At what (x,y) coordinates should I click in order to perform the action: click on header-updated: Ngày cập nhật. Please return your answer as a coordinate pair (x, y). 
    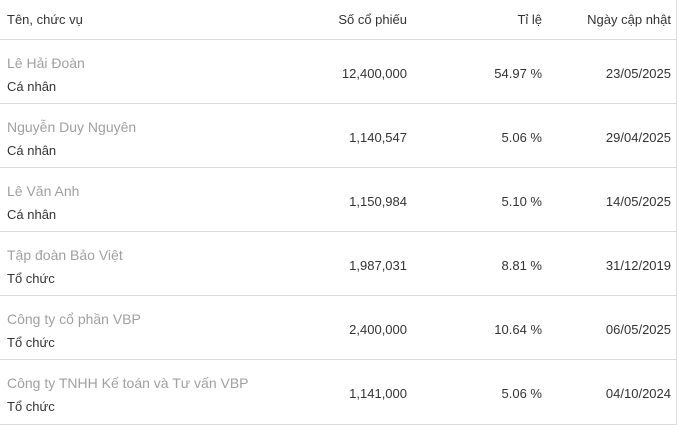
    Looking at the image, I should click on (629, 19).